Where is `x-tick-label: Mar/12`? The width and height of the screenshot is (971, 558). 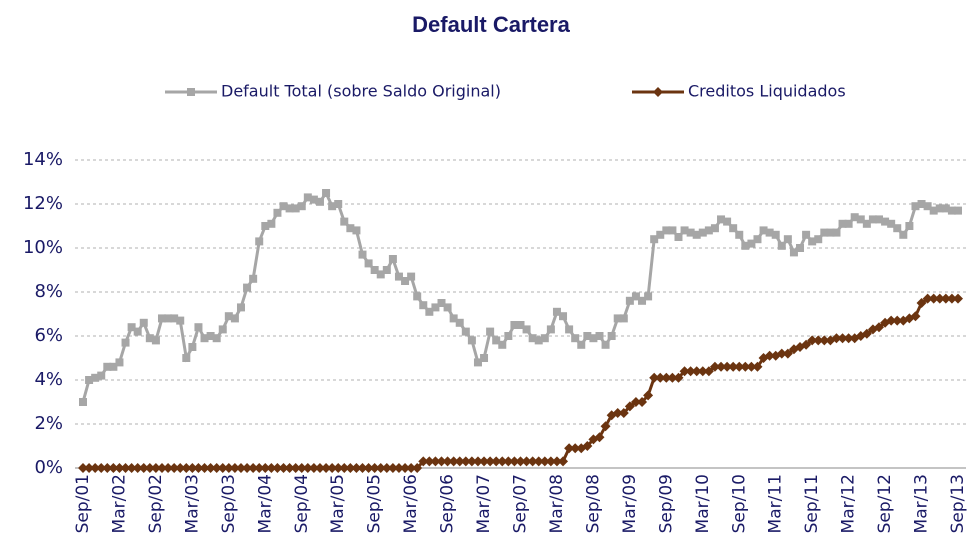
x-tick-label: Mar/12 is located at coordinates (849, 503).